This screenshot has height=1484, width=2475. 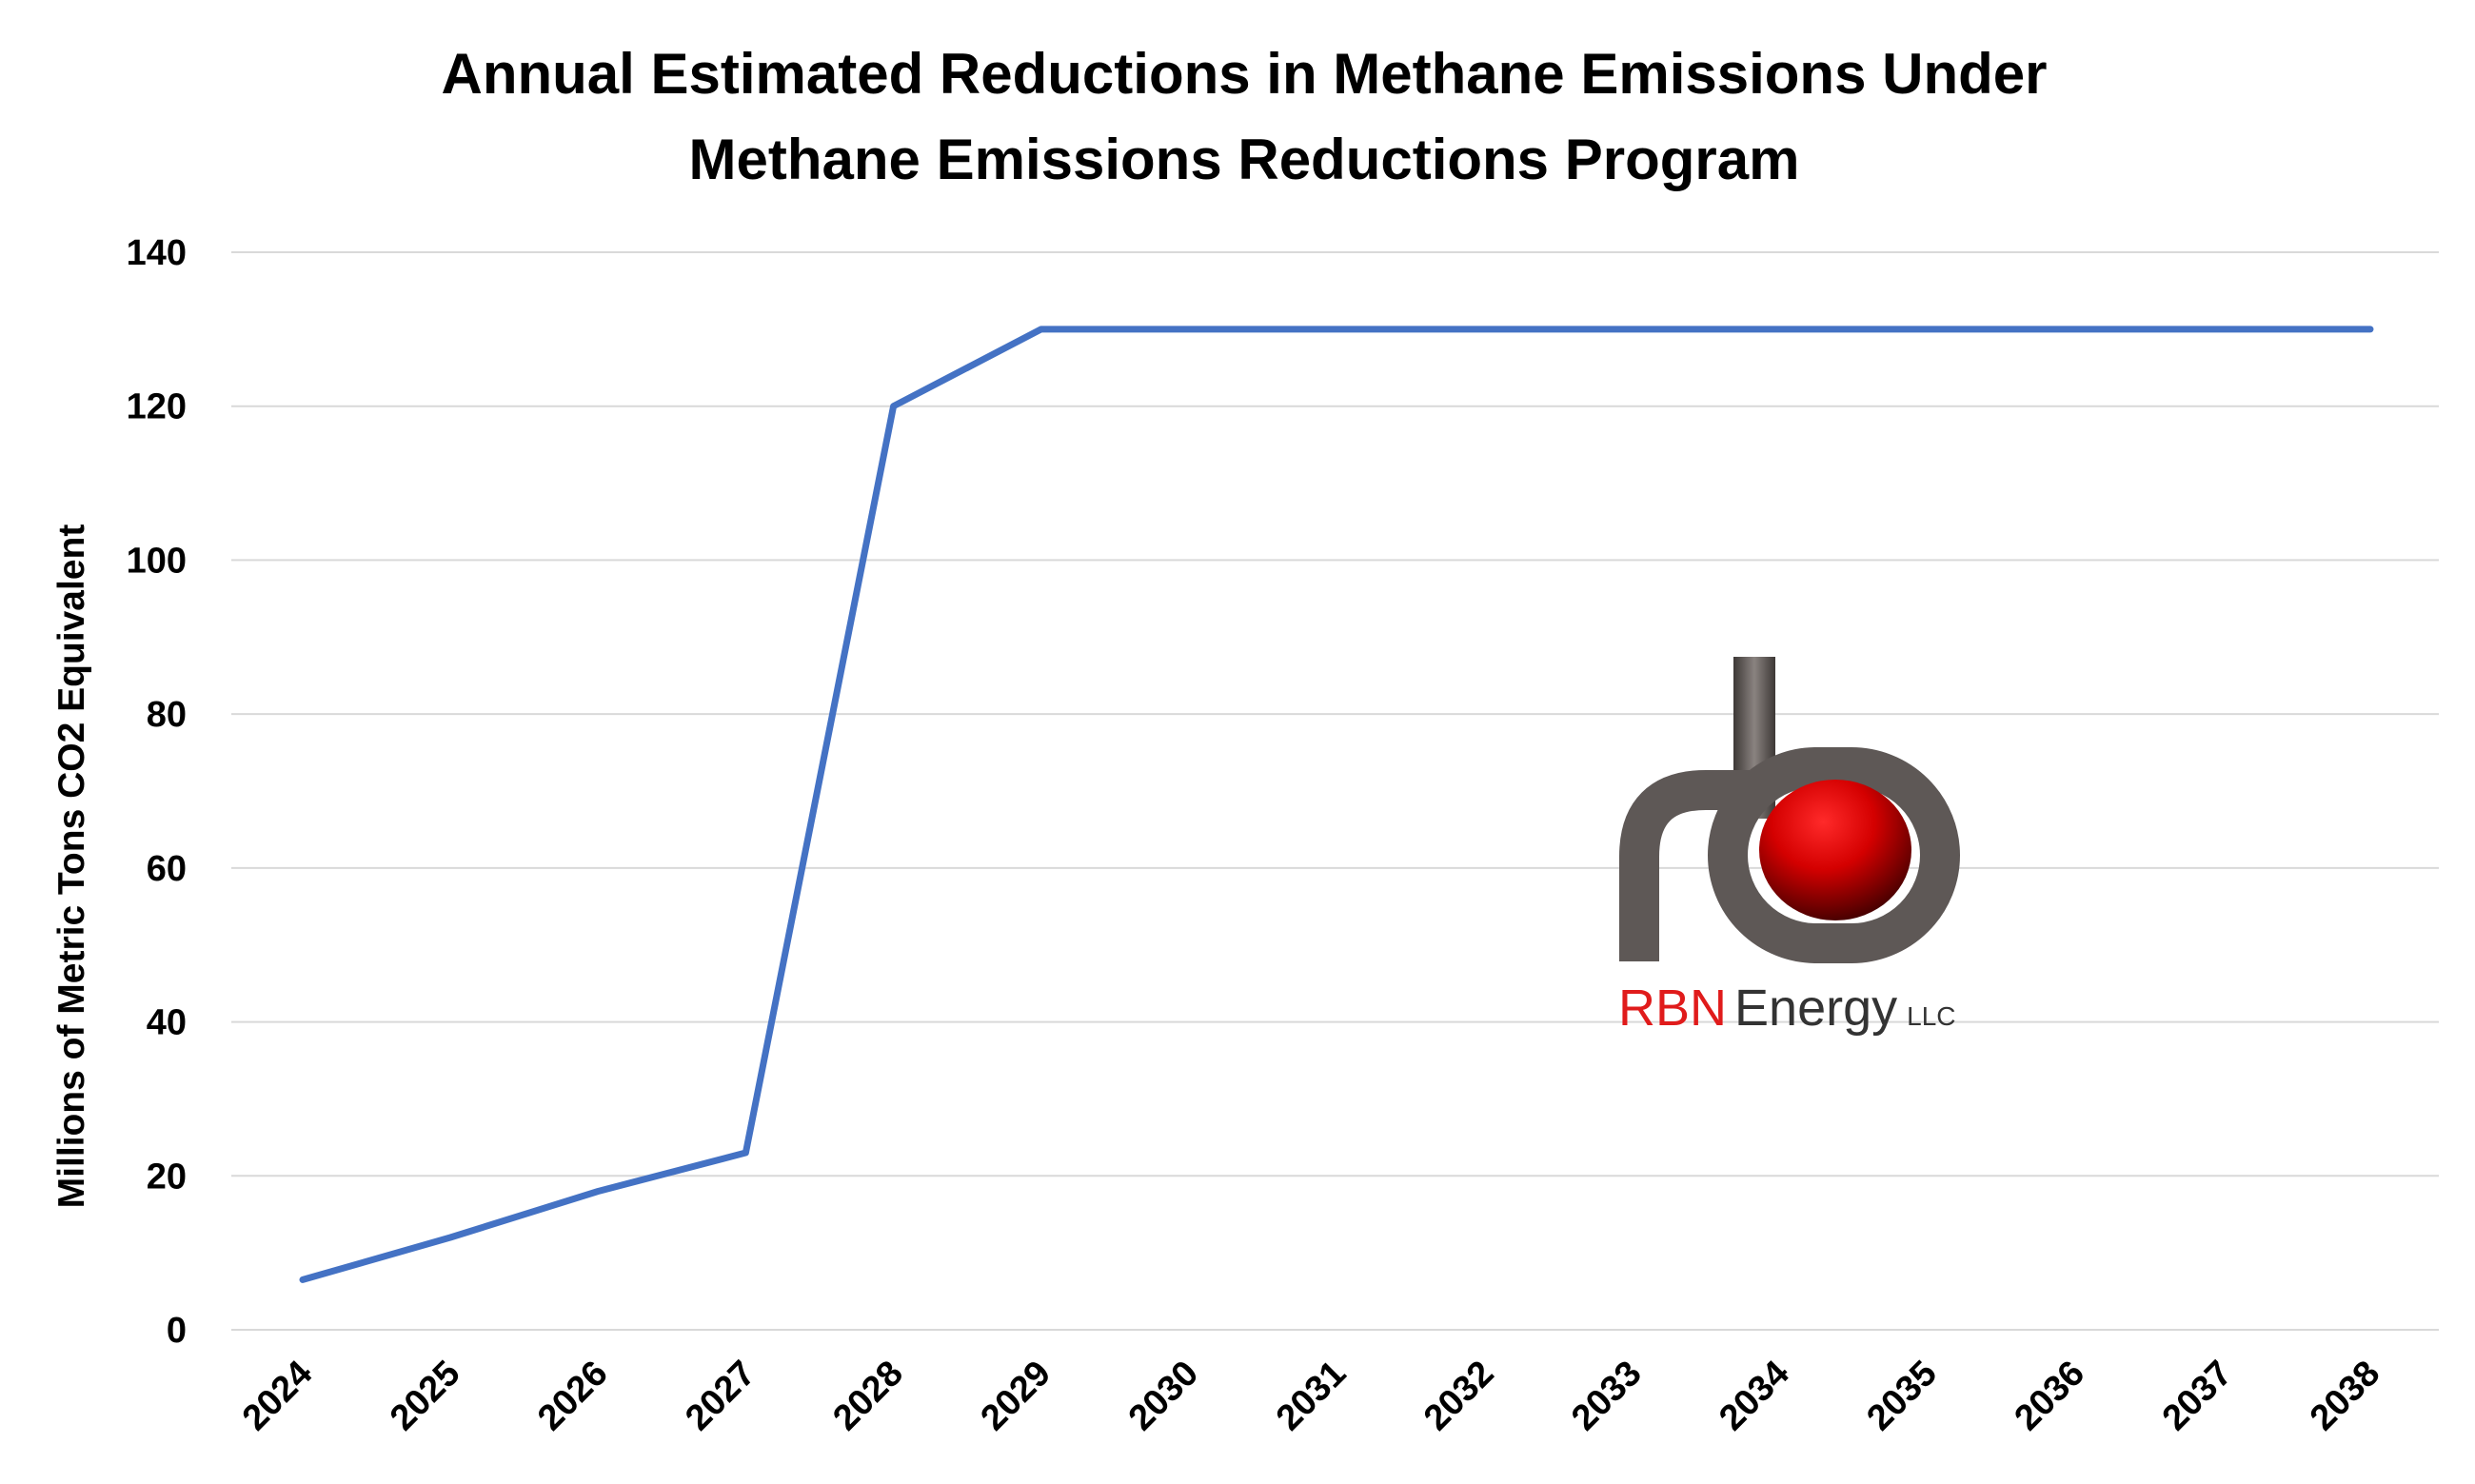 What do you see at coordinates (1016, 1396) in the screenshot?
I see `x-tick-label: 2029` at bounding box center [1016, 1396].